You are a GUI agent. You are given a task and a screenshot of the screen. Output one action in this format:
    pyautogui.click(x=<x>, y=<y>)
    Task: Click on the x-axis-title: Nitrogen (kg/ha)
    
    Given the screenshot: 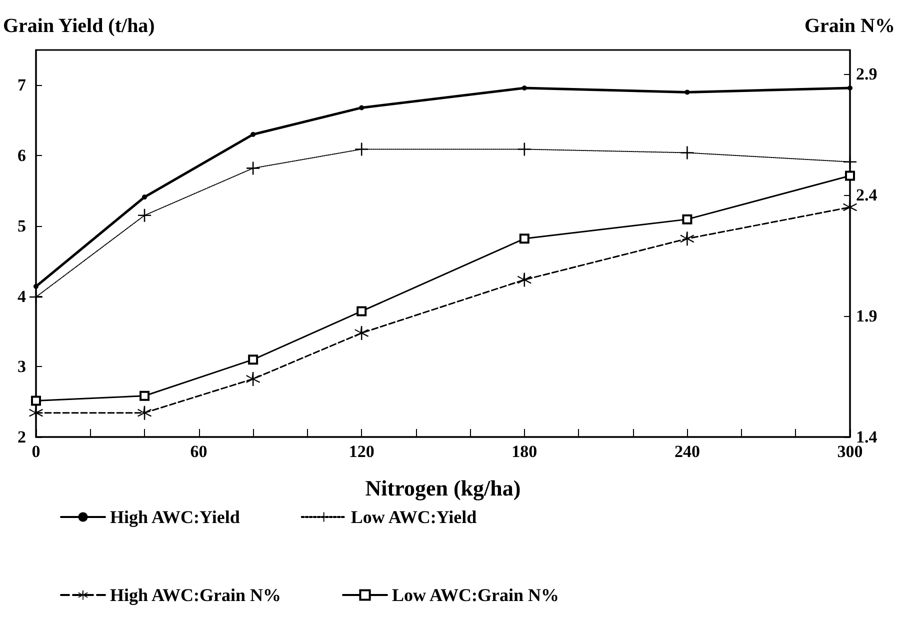 What is the action you would take?
    pyautogui.click(x=443, y=488)
    